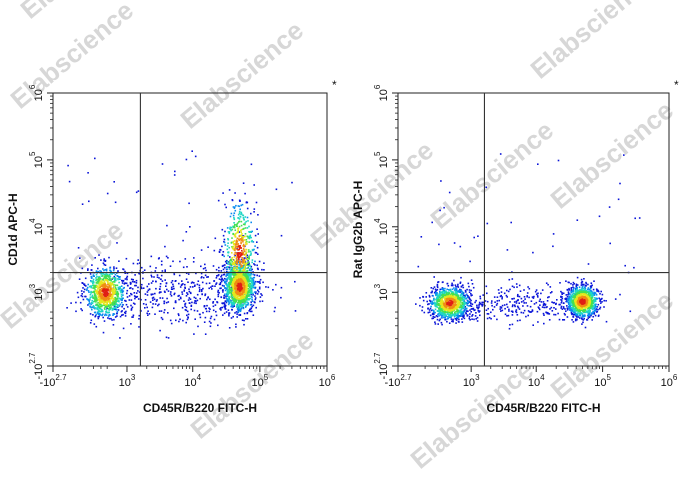 The image size is (688, 490). Describe the element at coordinates (13, 229) in the screenshot. I see `y-axis-label: CD1d APC-H` at that location.